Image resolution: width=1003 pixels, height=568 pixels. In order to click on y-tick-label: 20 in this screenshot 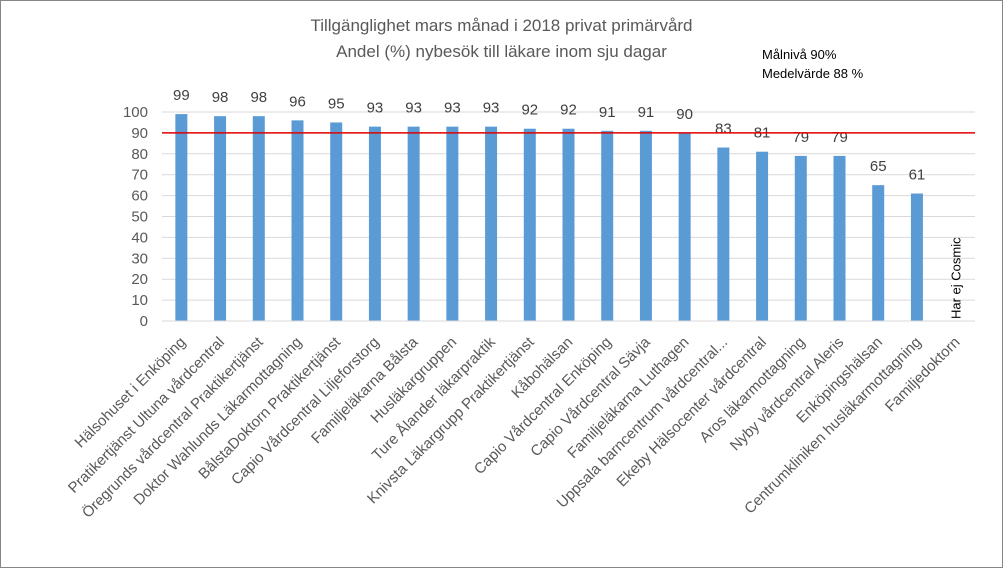, I will do `click(139, 279)`.